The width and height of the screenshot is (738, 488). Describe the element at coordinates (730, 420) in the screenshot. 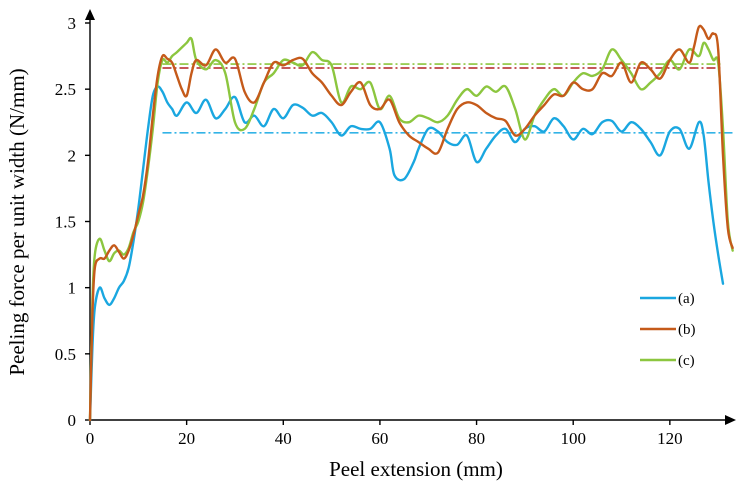

I see `x-axis-arrow-icon` at that location.